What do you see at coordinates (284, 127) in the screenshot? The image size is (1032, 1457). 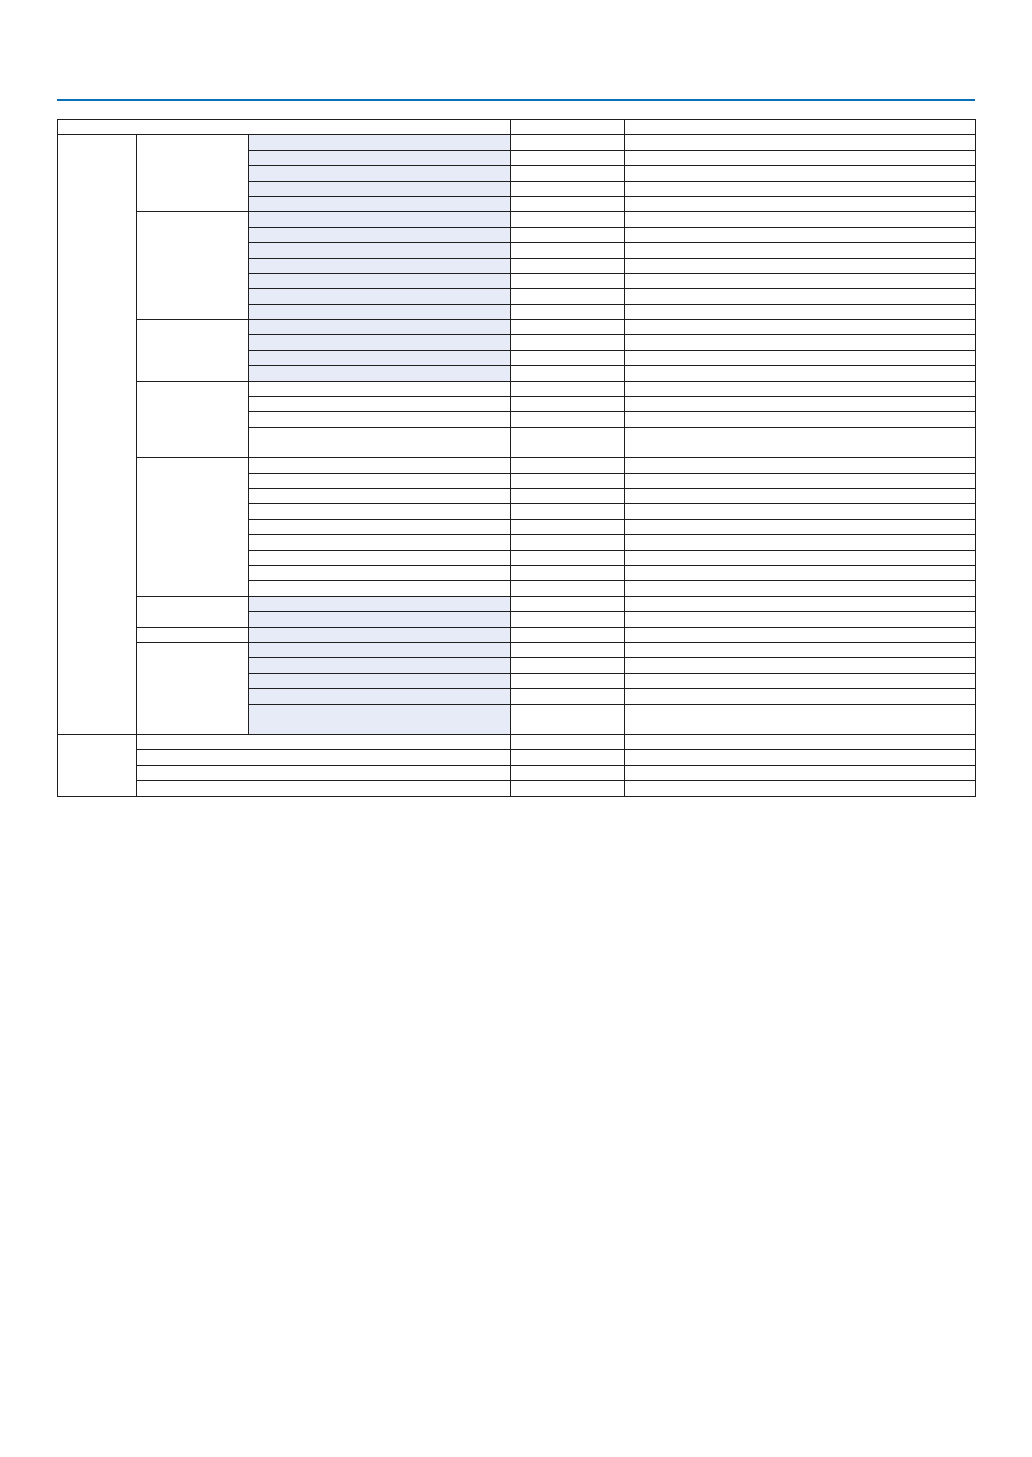 I see `header-cell-item` at bounding box center [284, 127].